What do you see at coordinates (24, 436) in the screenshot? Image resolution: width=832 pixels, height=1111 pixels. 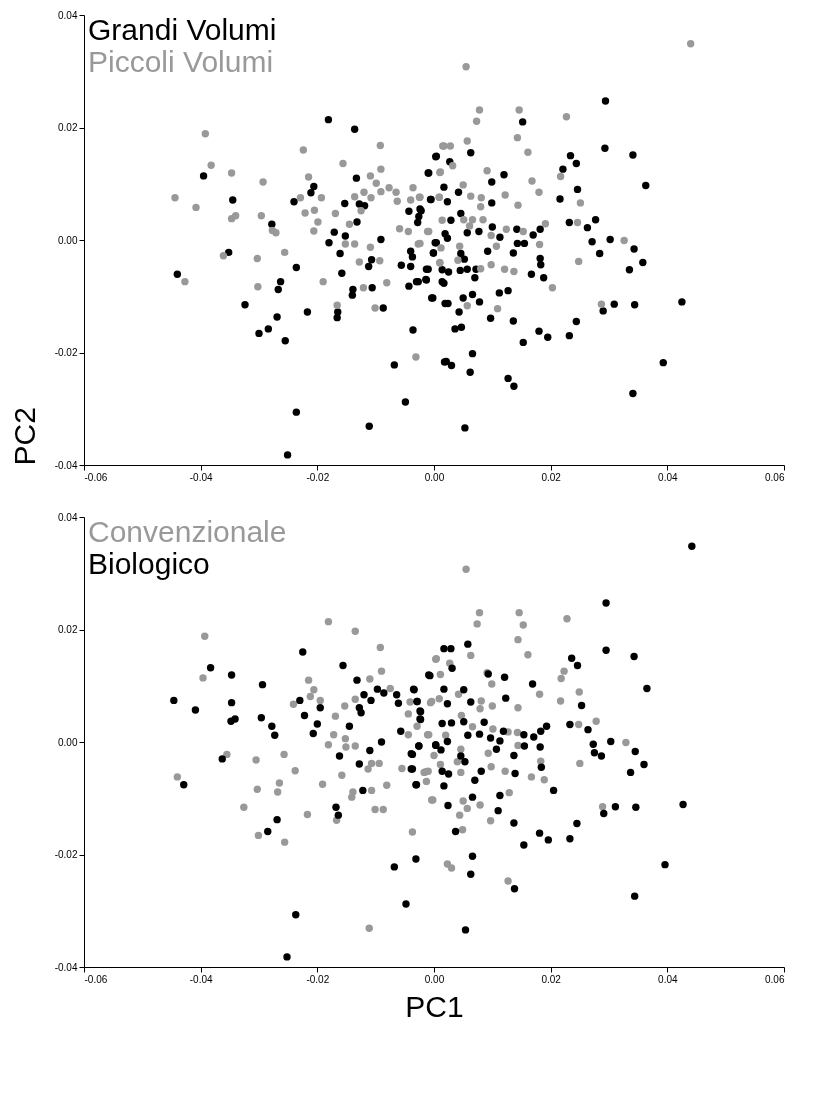 I see `y-axis-title: PC2` at bounding box center [24, 436].